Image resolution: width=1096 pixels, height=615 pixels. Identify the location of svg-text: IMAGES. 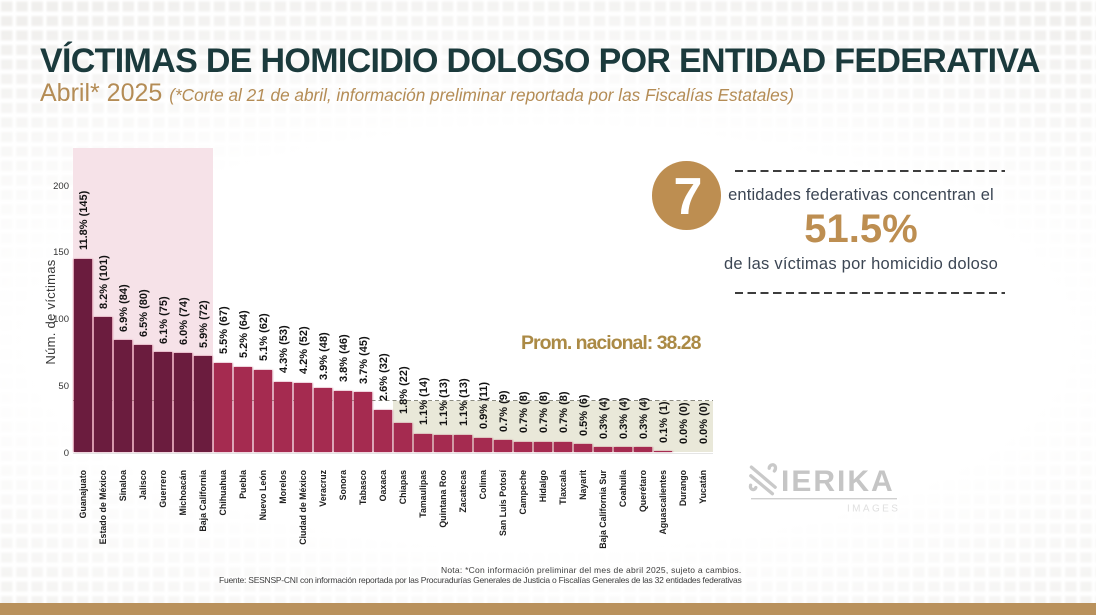
(873, 509).